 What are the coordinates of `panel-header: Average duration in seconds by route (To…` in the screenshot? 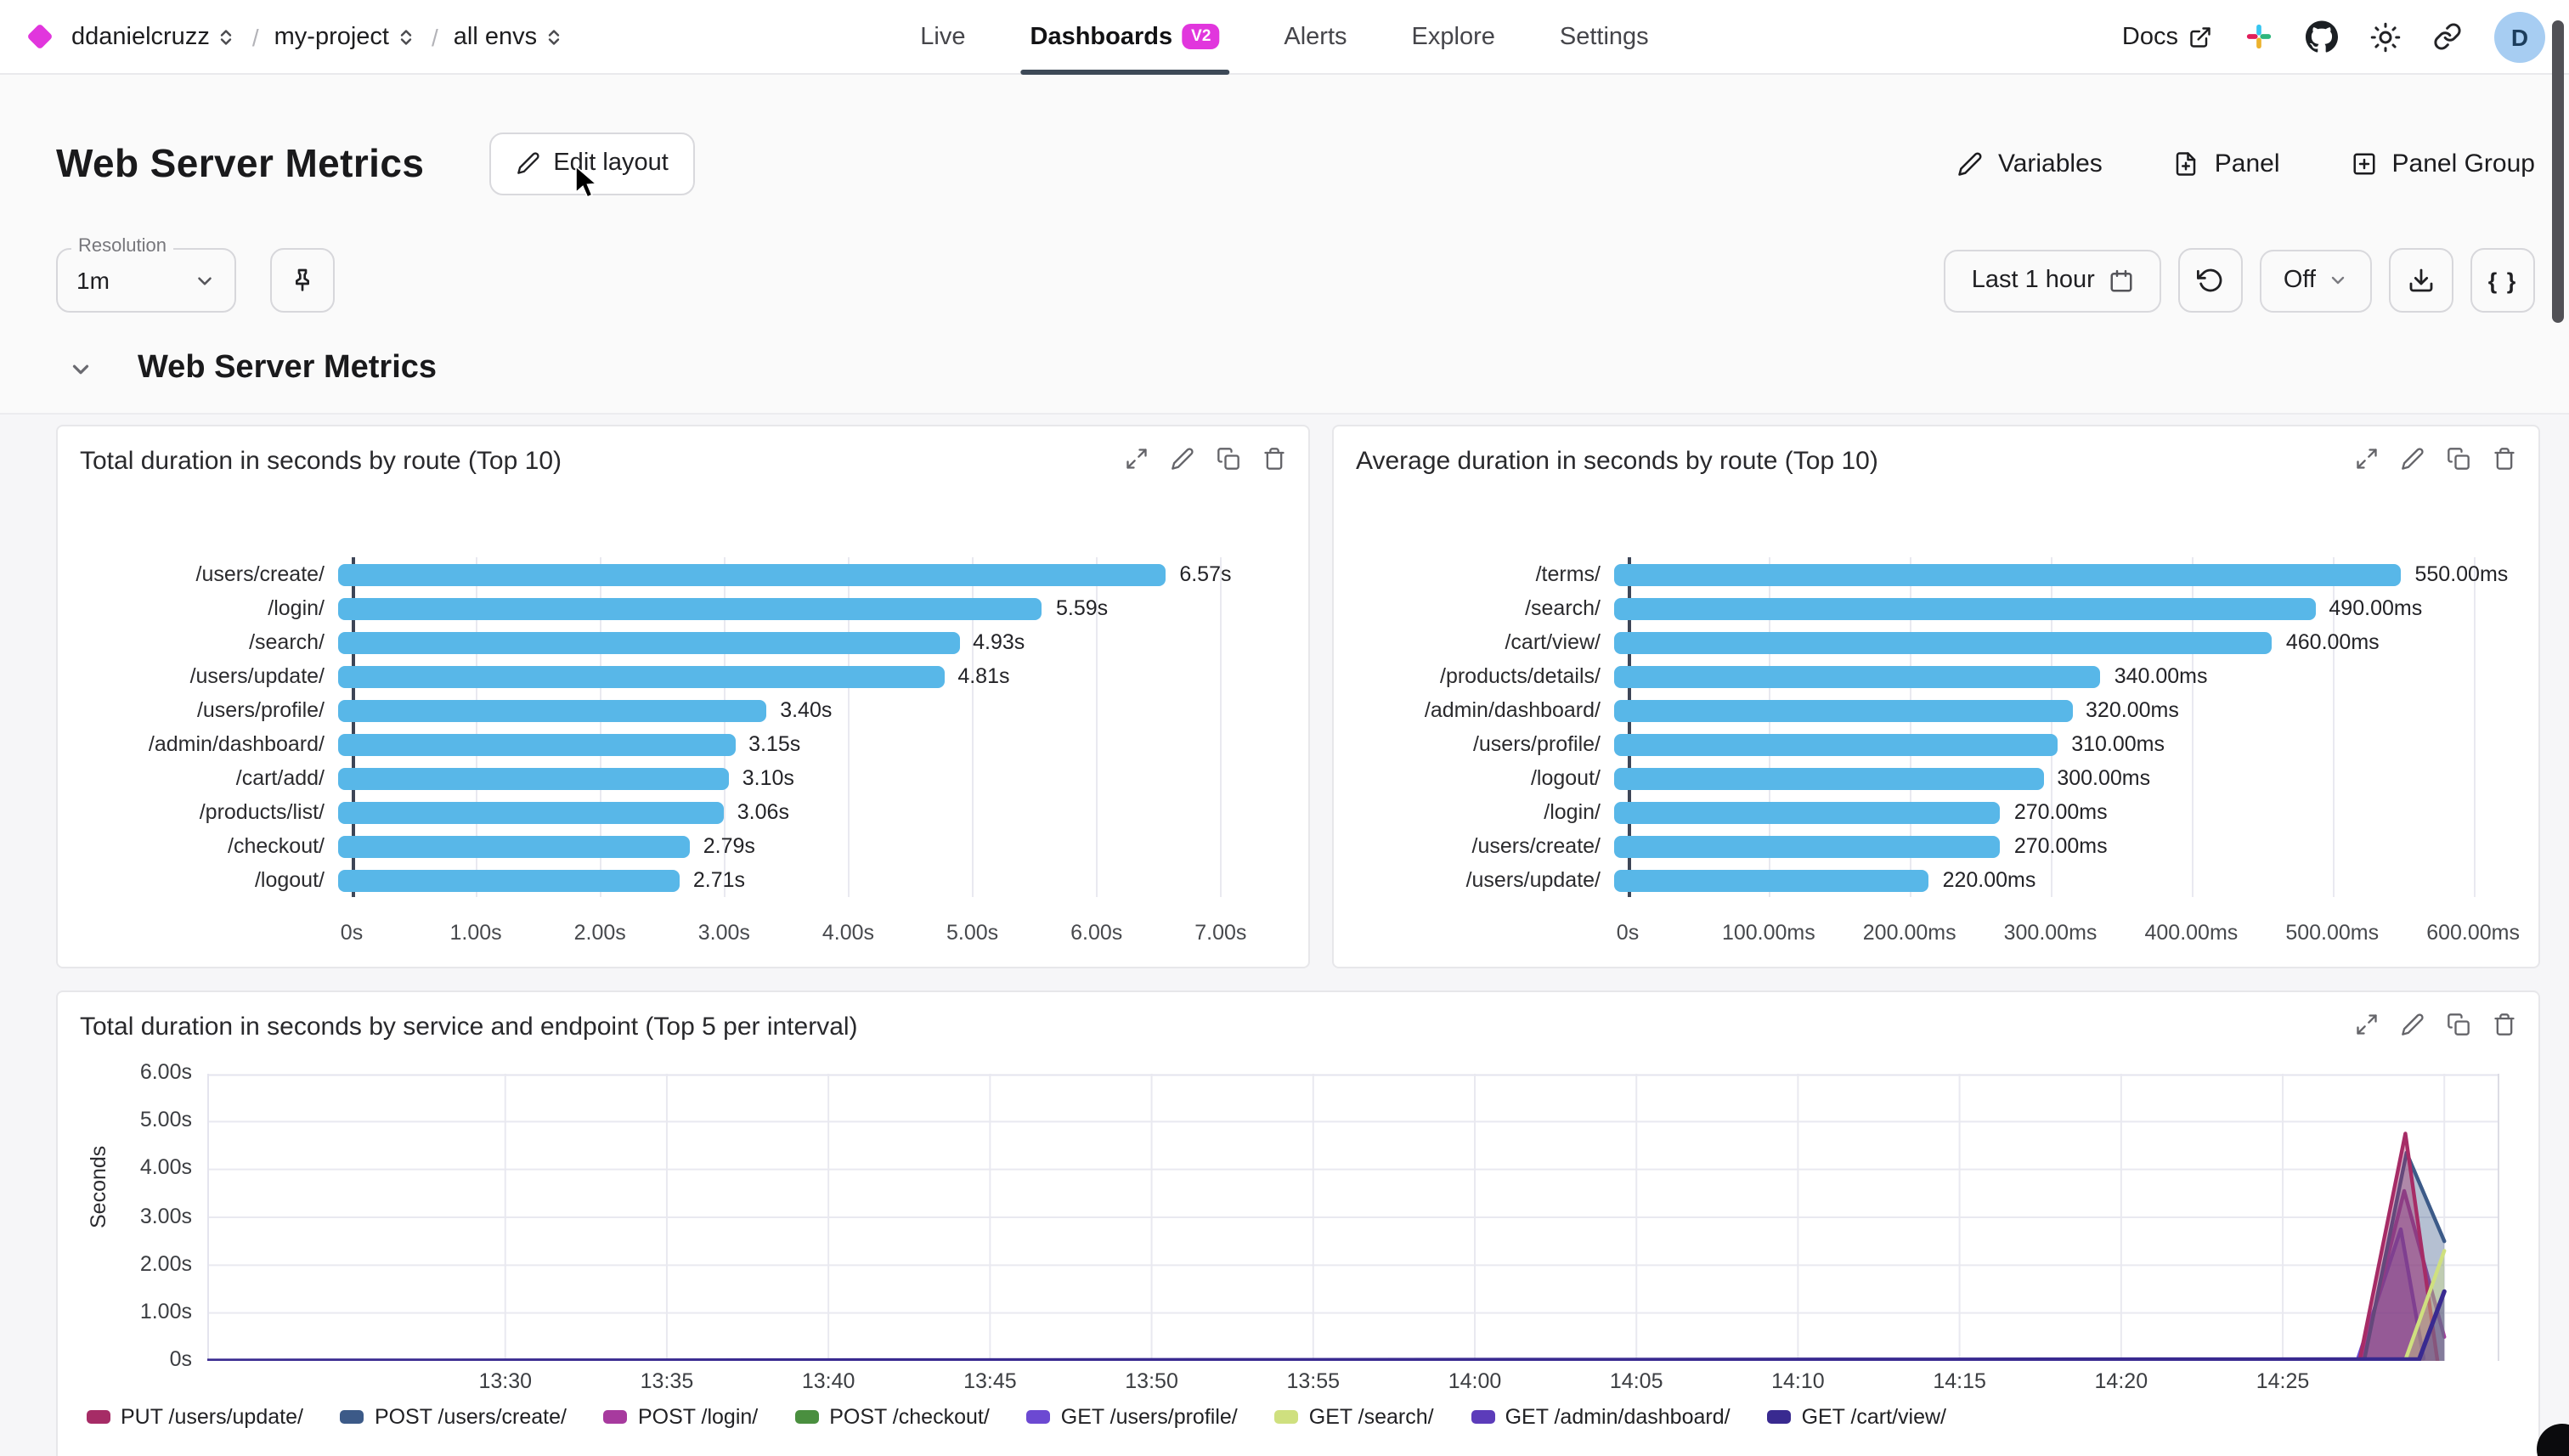 It's located at (1936, 451).